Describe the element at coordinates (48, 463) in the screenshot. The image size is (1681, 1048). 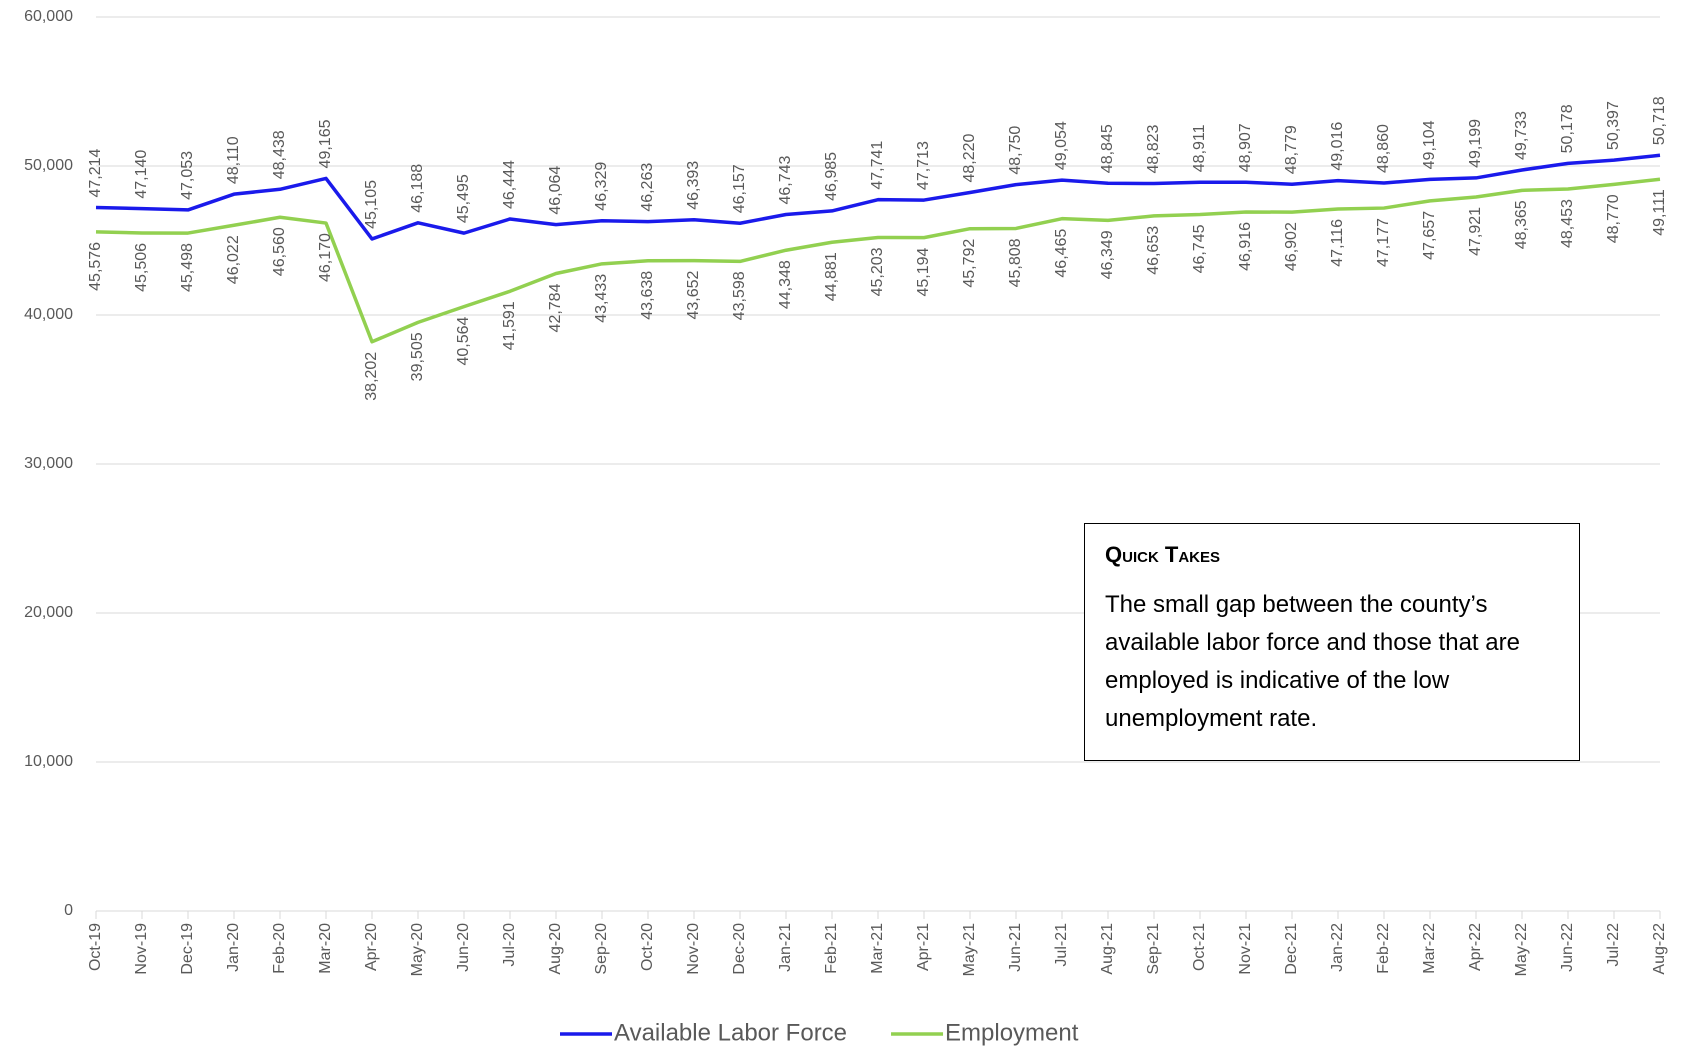
I see `y-tick-label: 30,000` at that location.